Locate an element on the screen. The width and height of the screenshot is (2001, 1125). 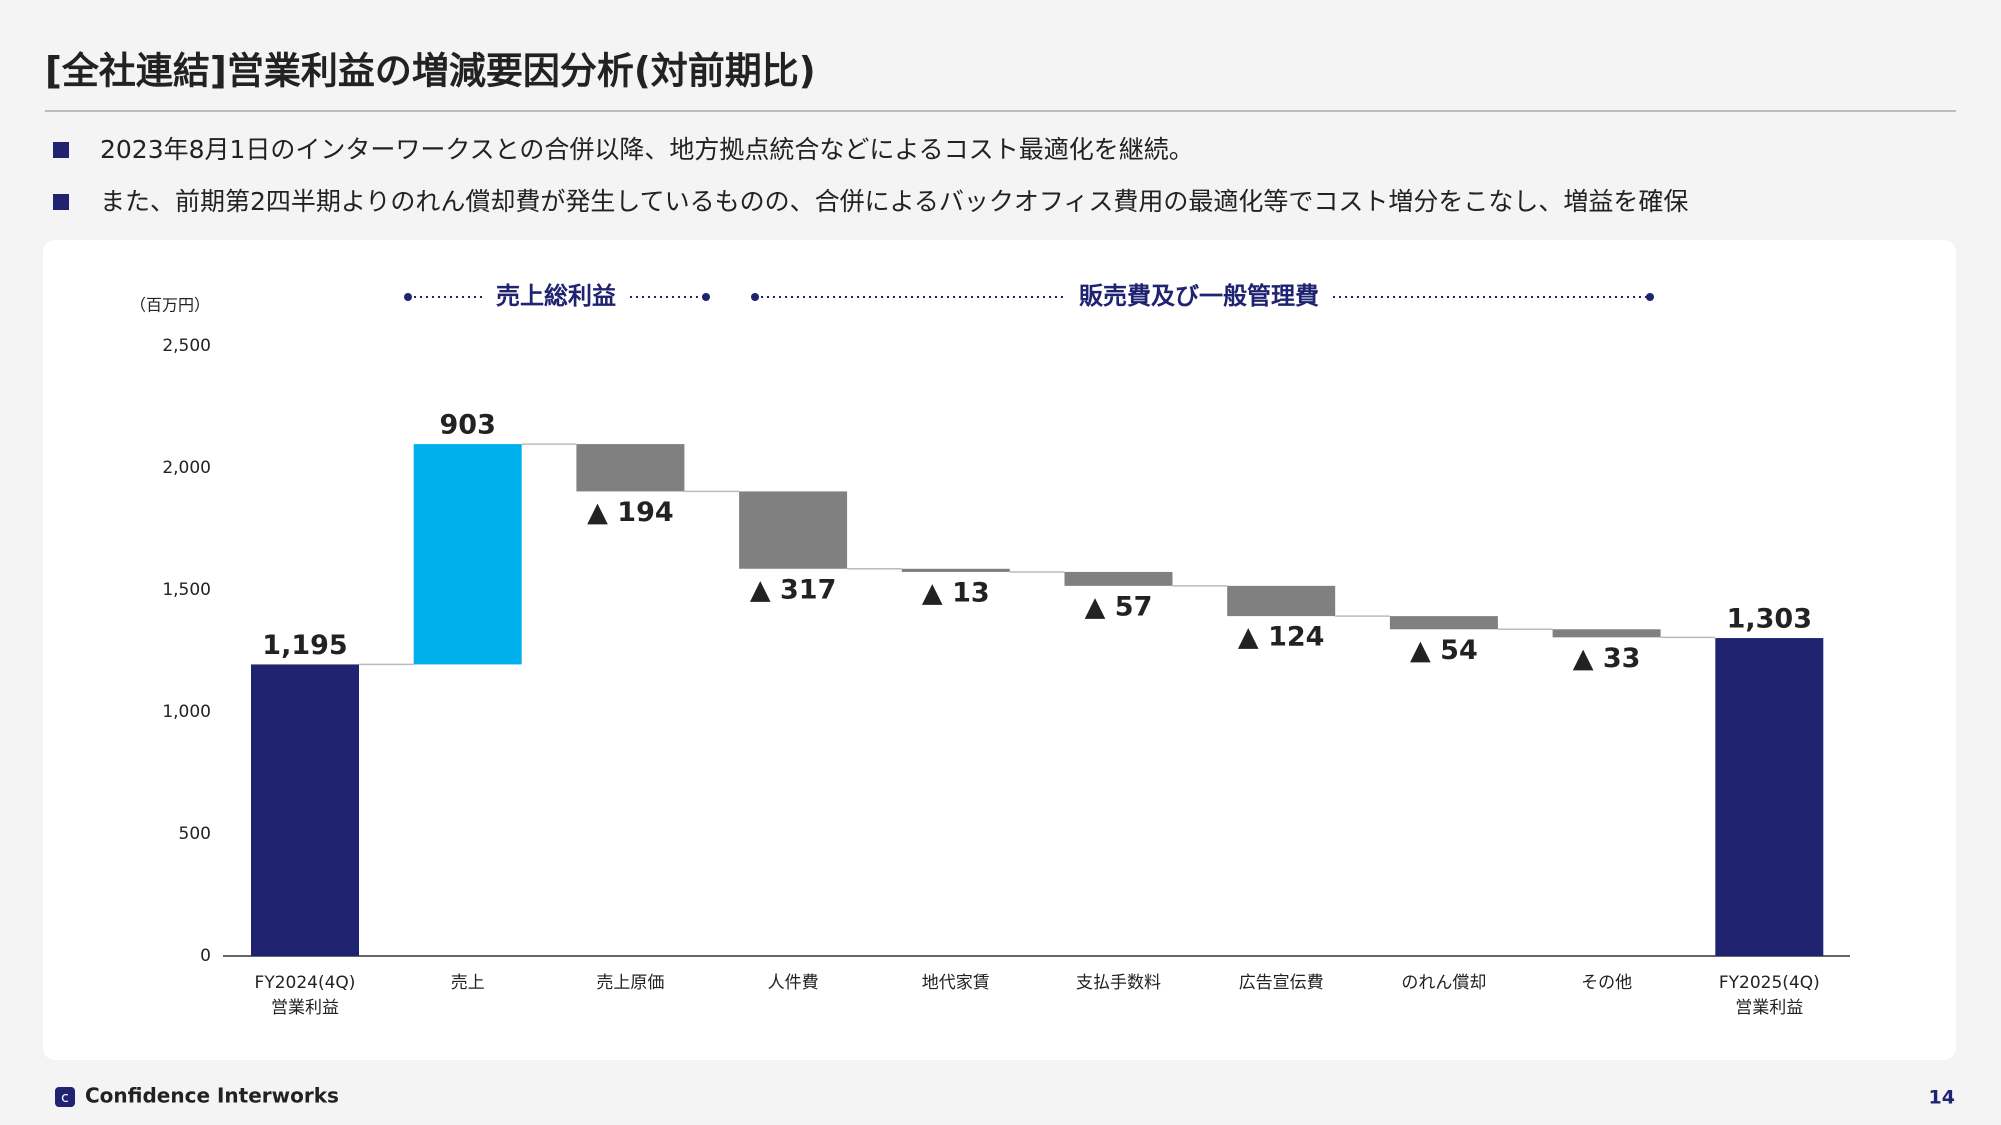
x-tick-label: 支払手数料 is located at coordinates (1118, 983).